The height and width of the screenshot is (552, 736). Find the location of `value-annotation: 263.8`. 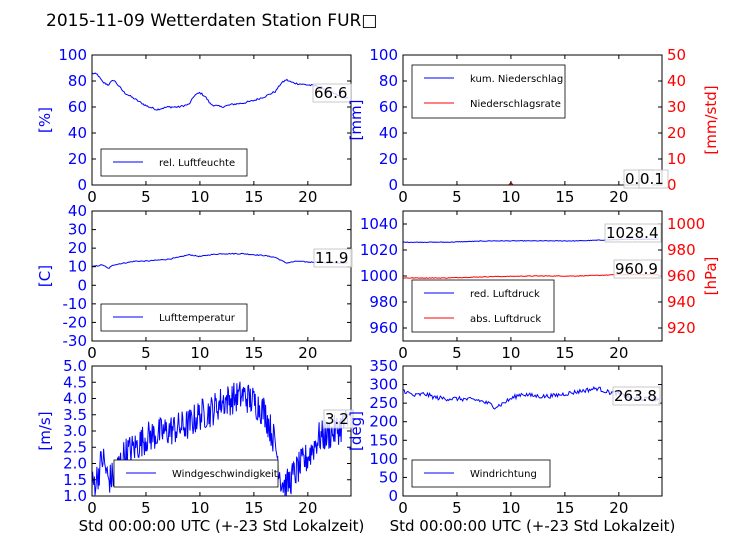

value-annotation: 263.8 is located at coordinates (635, 396).